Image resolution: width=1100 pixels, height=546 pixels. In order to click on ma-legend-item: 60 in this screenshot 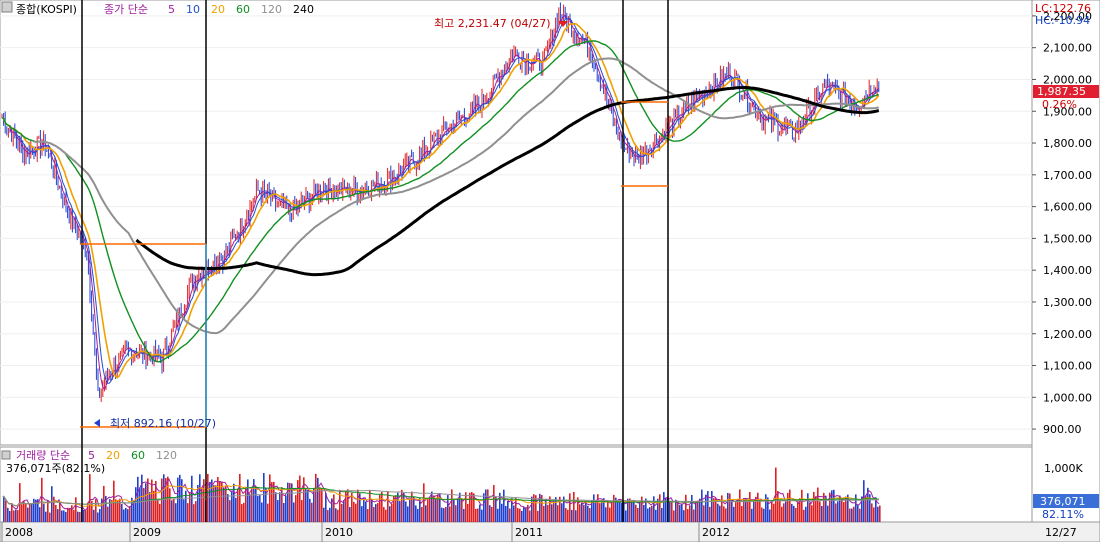, I will do `click(243, 9)`.